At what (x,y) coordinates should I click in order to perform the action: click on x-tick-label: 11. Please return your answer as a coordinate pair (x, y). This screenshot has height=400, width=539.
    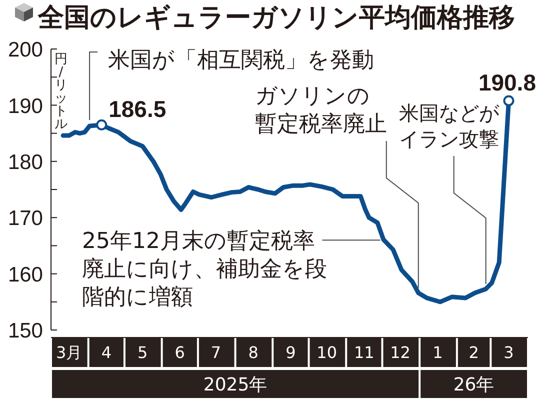
    Looking at the image, I should click on (364, 352).